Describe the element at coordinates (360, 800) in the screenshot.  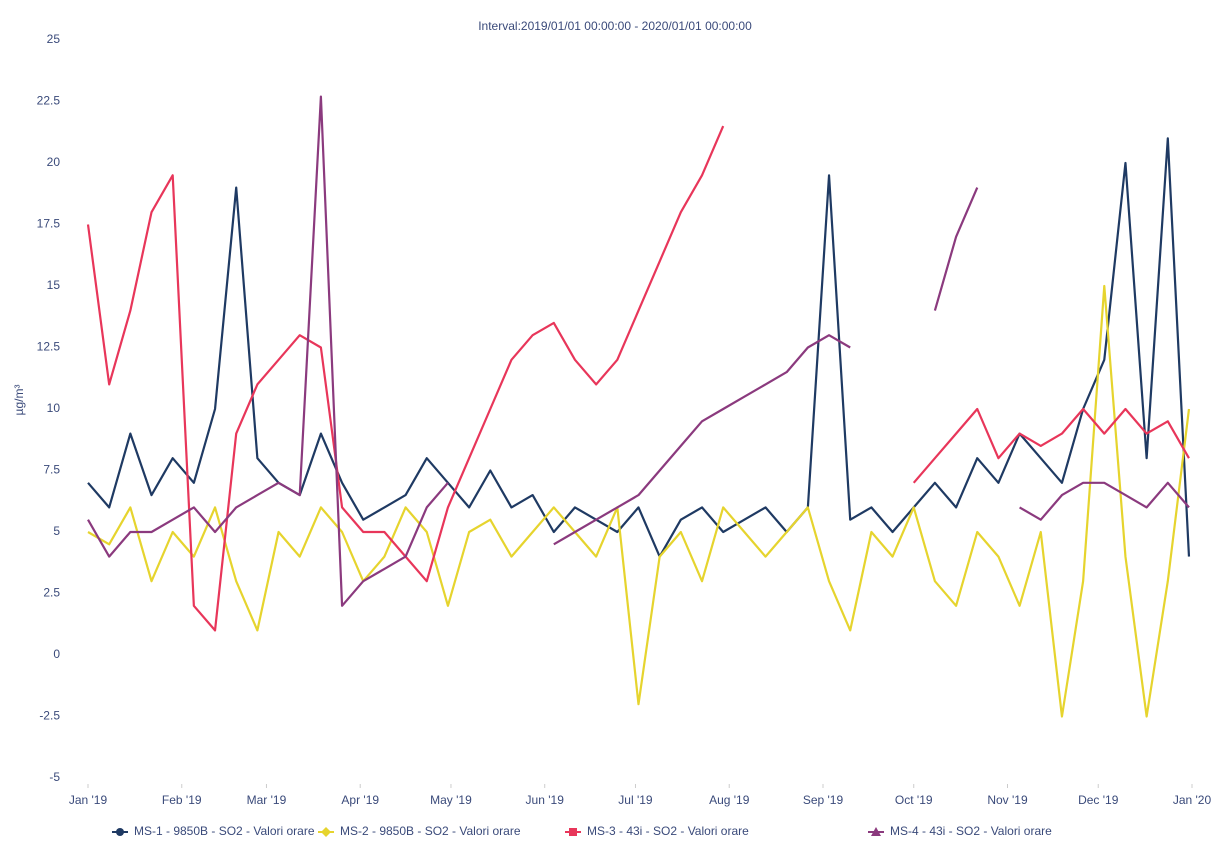
I see `x-tick-label: Apr '19` at that location.